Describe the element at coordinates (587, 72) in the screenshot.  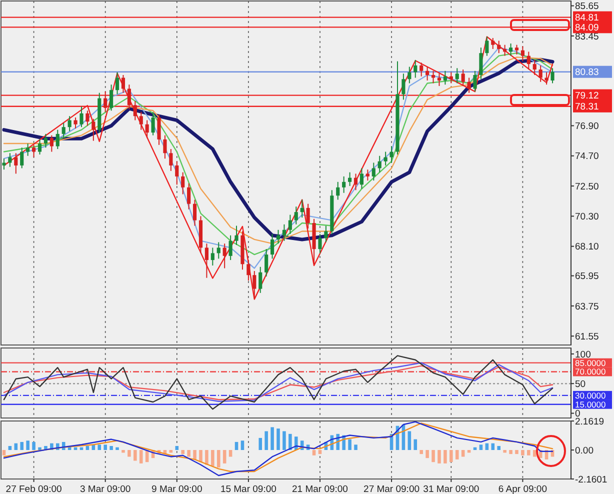
I see `ref-line-label: 80.83` at that location.